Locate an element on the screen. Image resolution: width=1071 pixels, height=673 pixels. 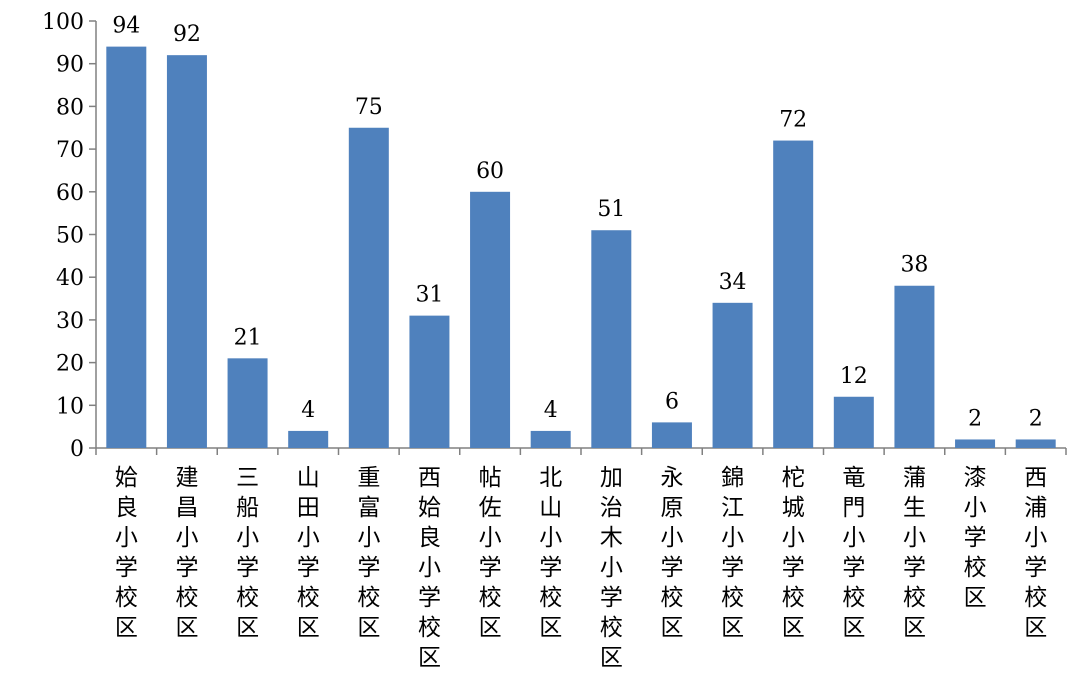
x-tick-label: 加治木小学校区 is located at coordinates (611, 568).